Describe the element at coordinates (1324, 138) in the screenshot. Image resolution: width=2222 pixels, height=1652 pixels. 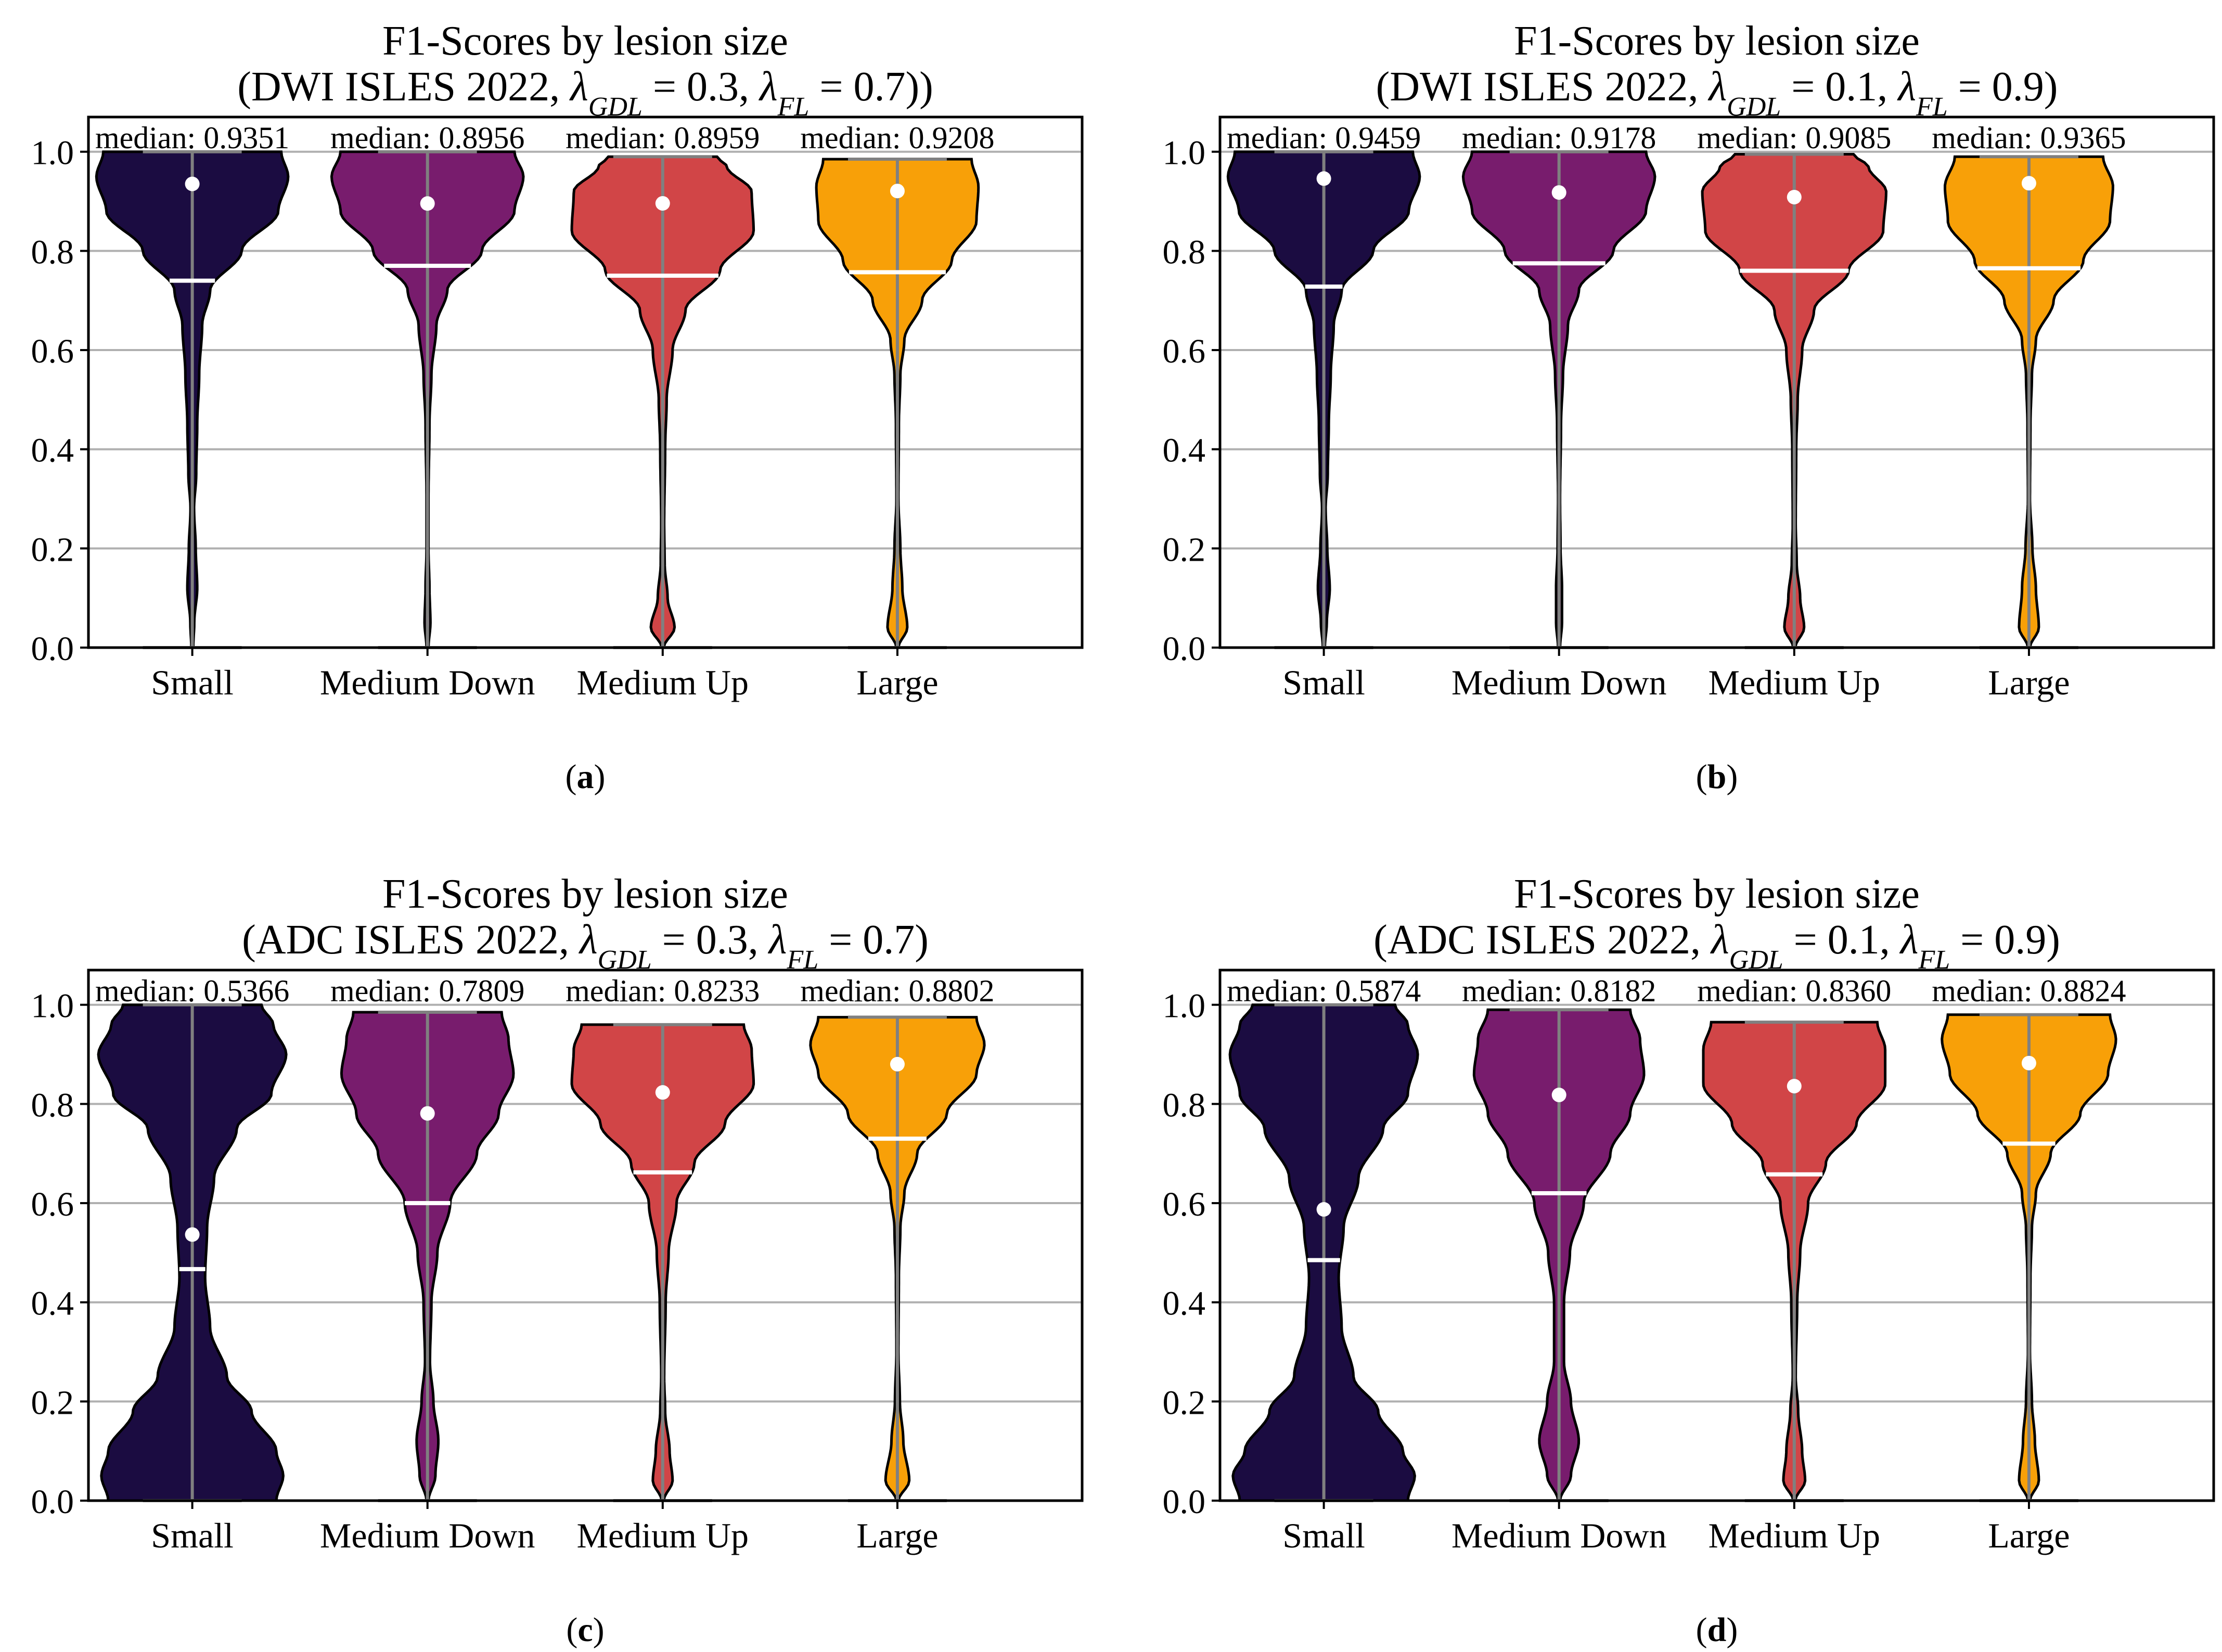
I see `median-label: median: 0.9459` at that location.